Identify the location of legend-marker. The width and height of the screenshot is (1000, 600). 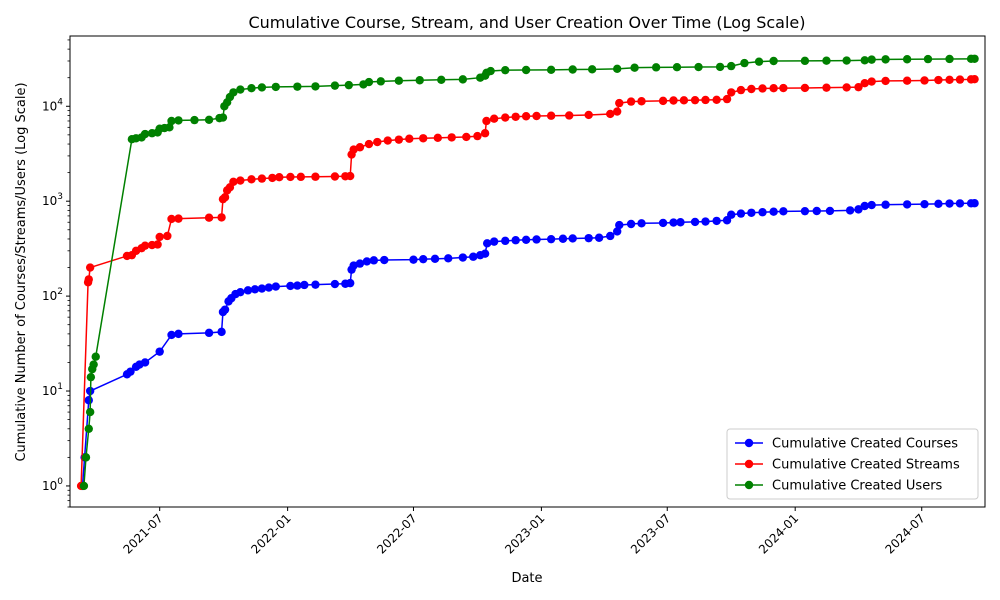
(749, 464).